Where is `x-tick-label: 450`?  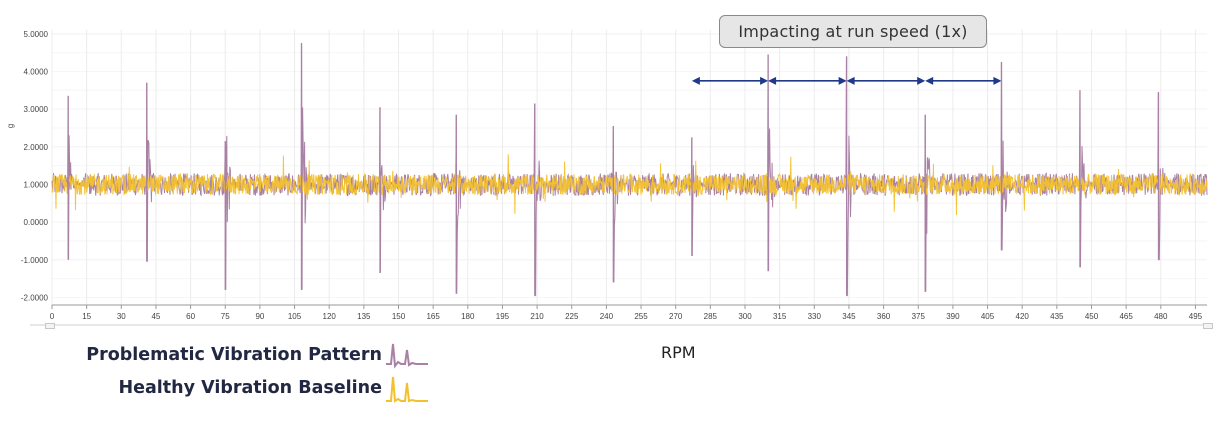 x-tick-label: 450 is located at coordinates (1092, 316).